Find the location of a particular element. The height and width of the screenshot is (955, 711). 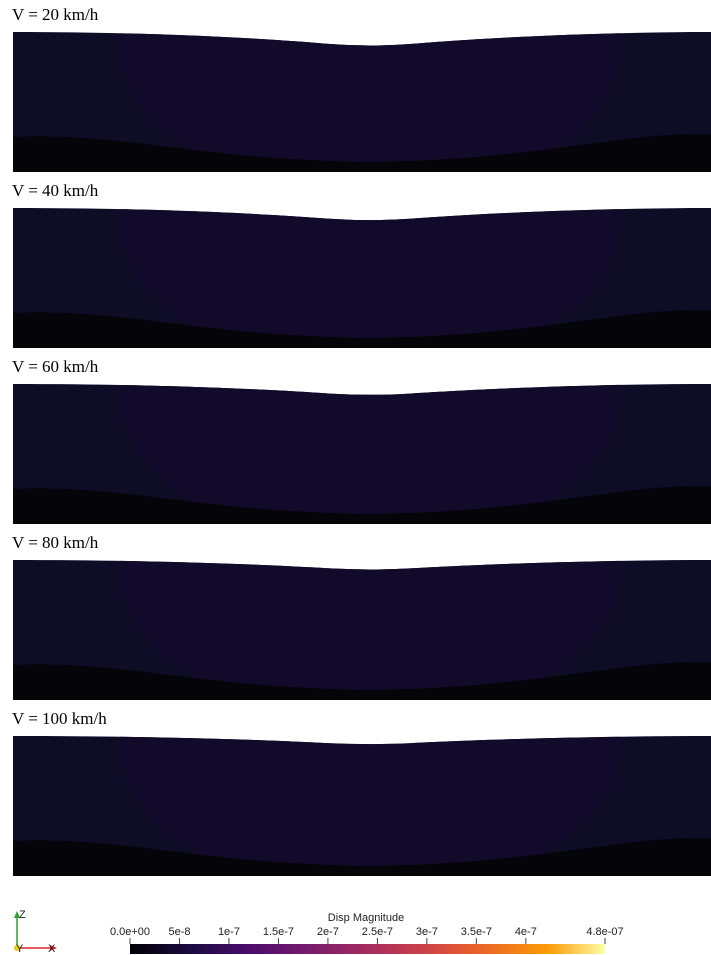

colorbar-tick-label: 3.5e-7 is located at coordinates (476, 932).